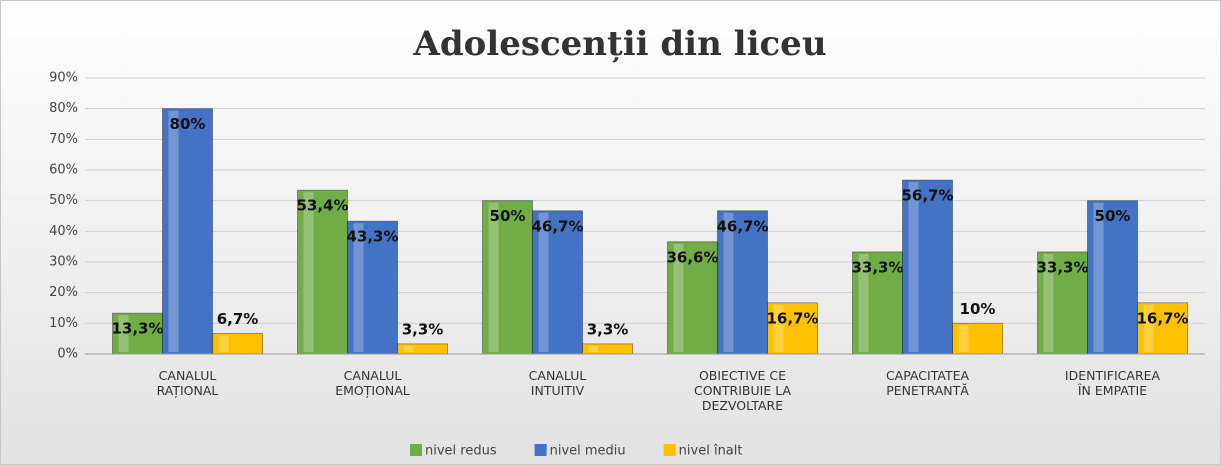  Describe the element at coordinates (322, 206) in the screenshot. I see `value-label: 53,4%` at that location.